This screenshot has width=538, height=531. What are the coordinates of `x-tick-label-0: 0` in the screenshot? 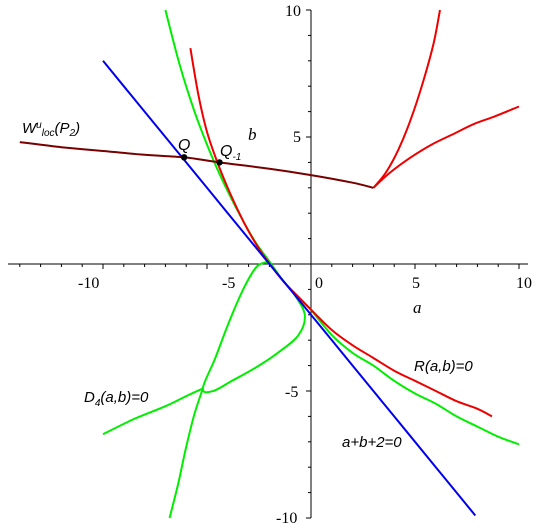 It's located at (319, 283).